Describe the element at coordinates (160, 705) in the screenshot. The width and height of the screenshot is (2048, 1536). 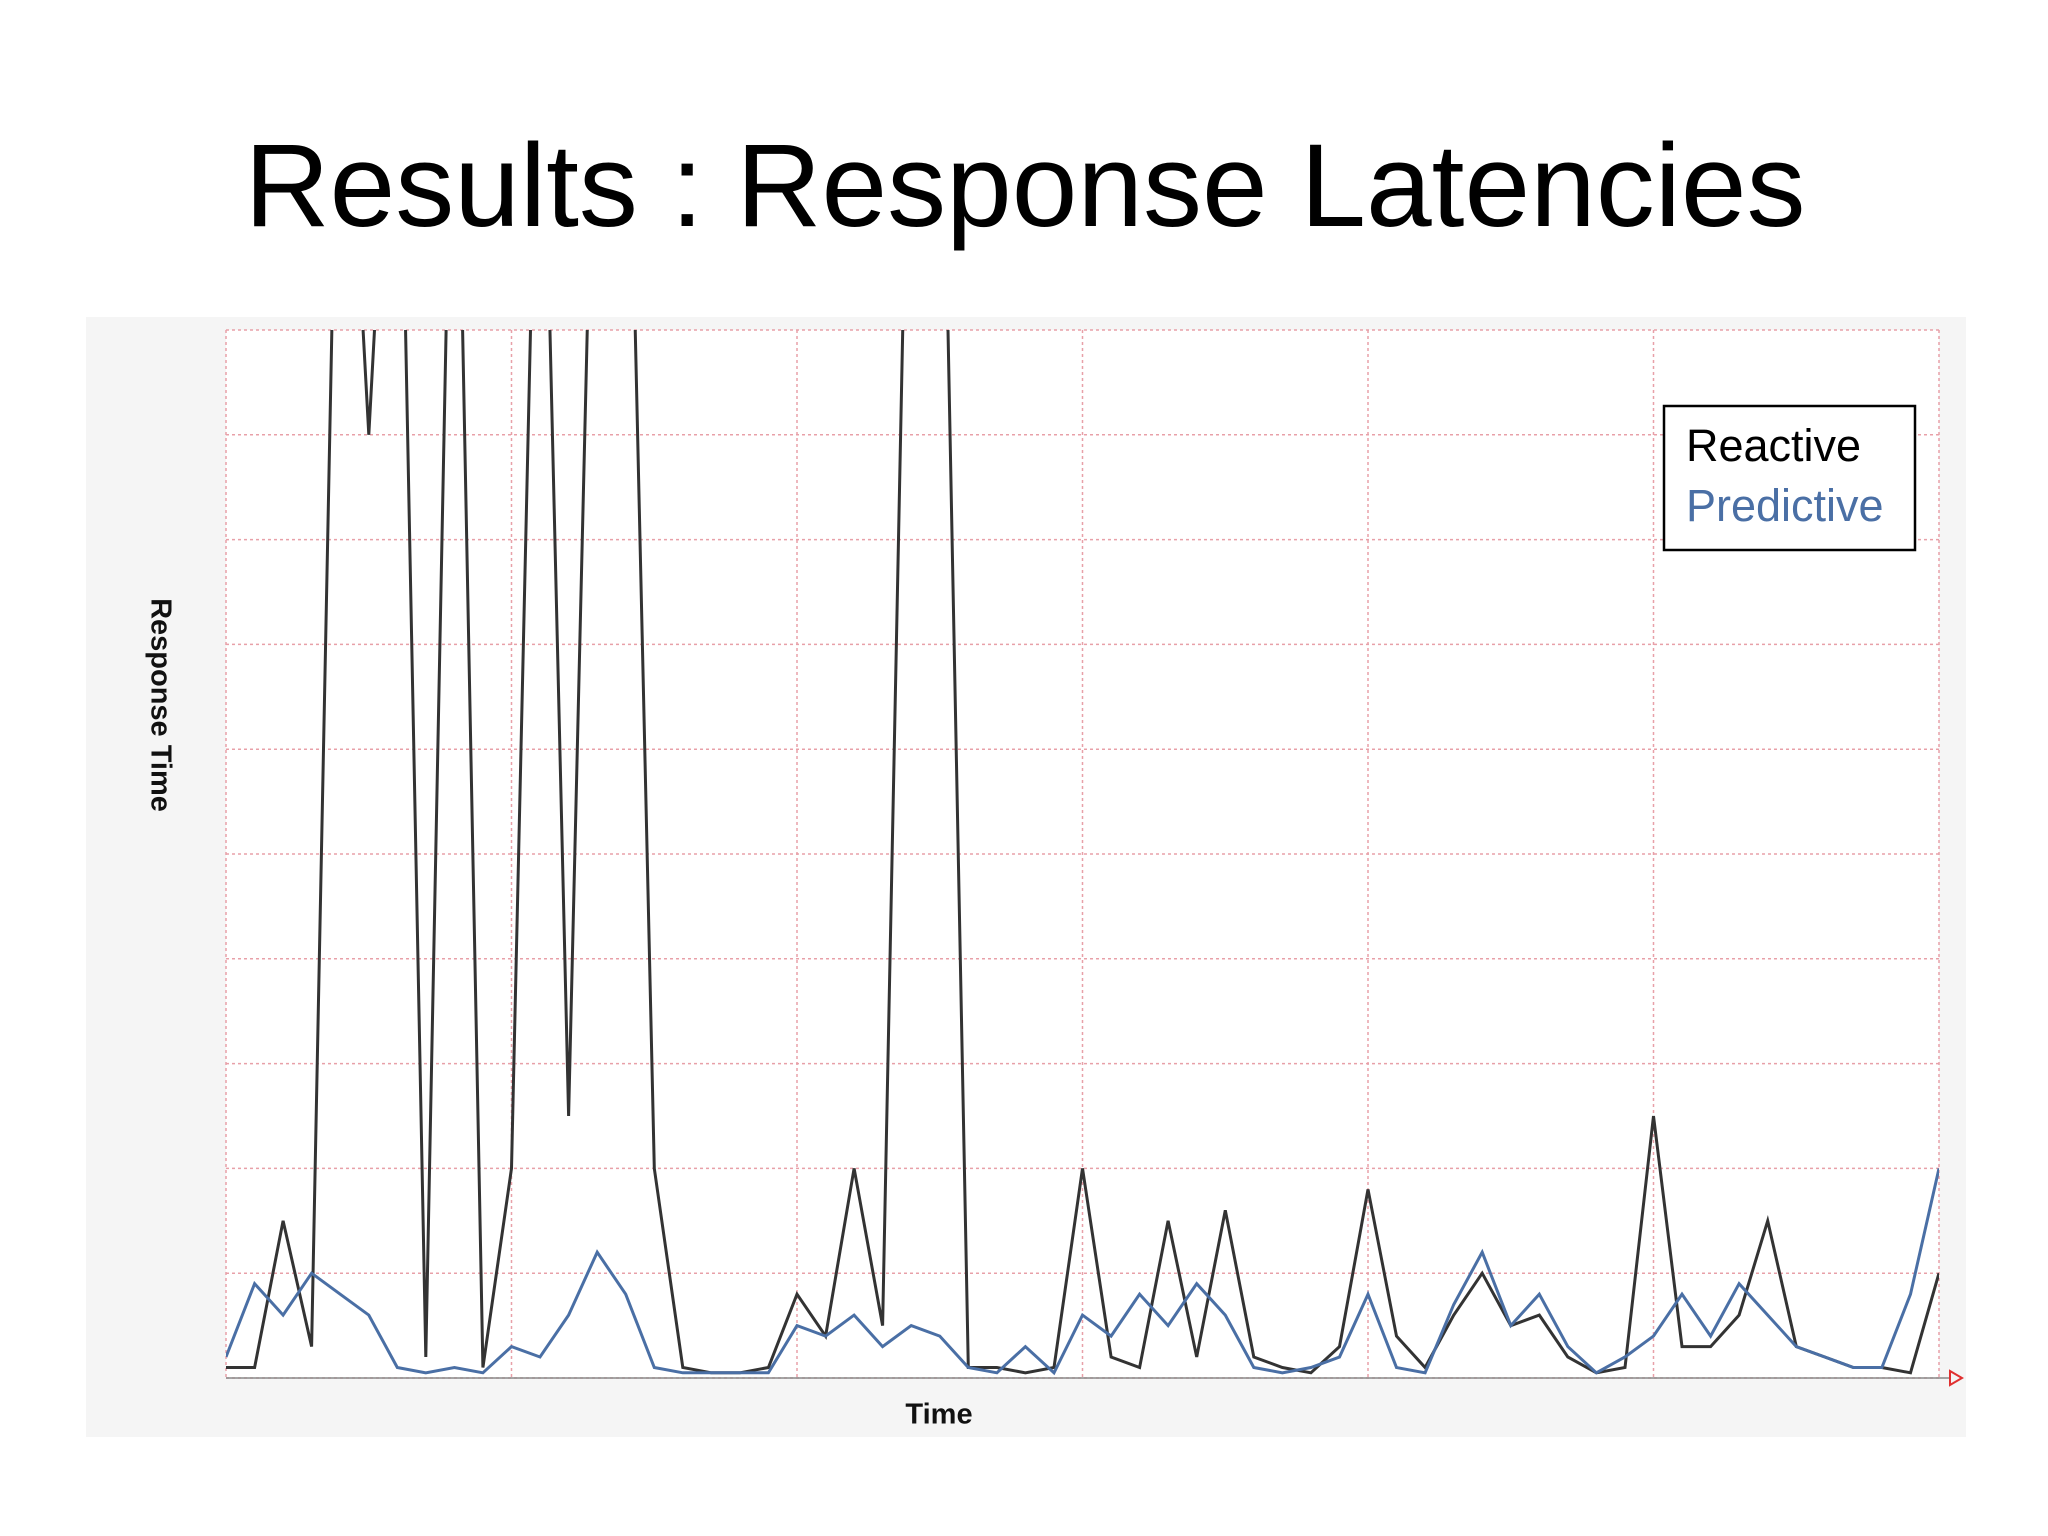
I see `y-axis-label: Response Time` at that location.